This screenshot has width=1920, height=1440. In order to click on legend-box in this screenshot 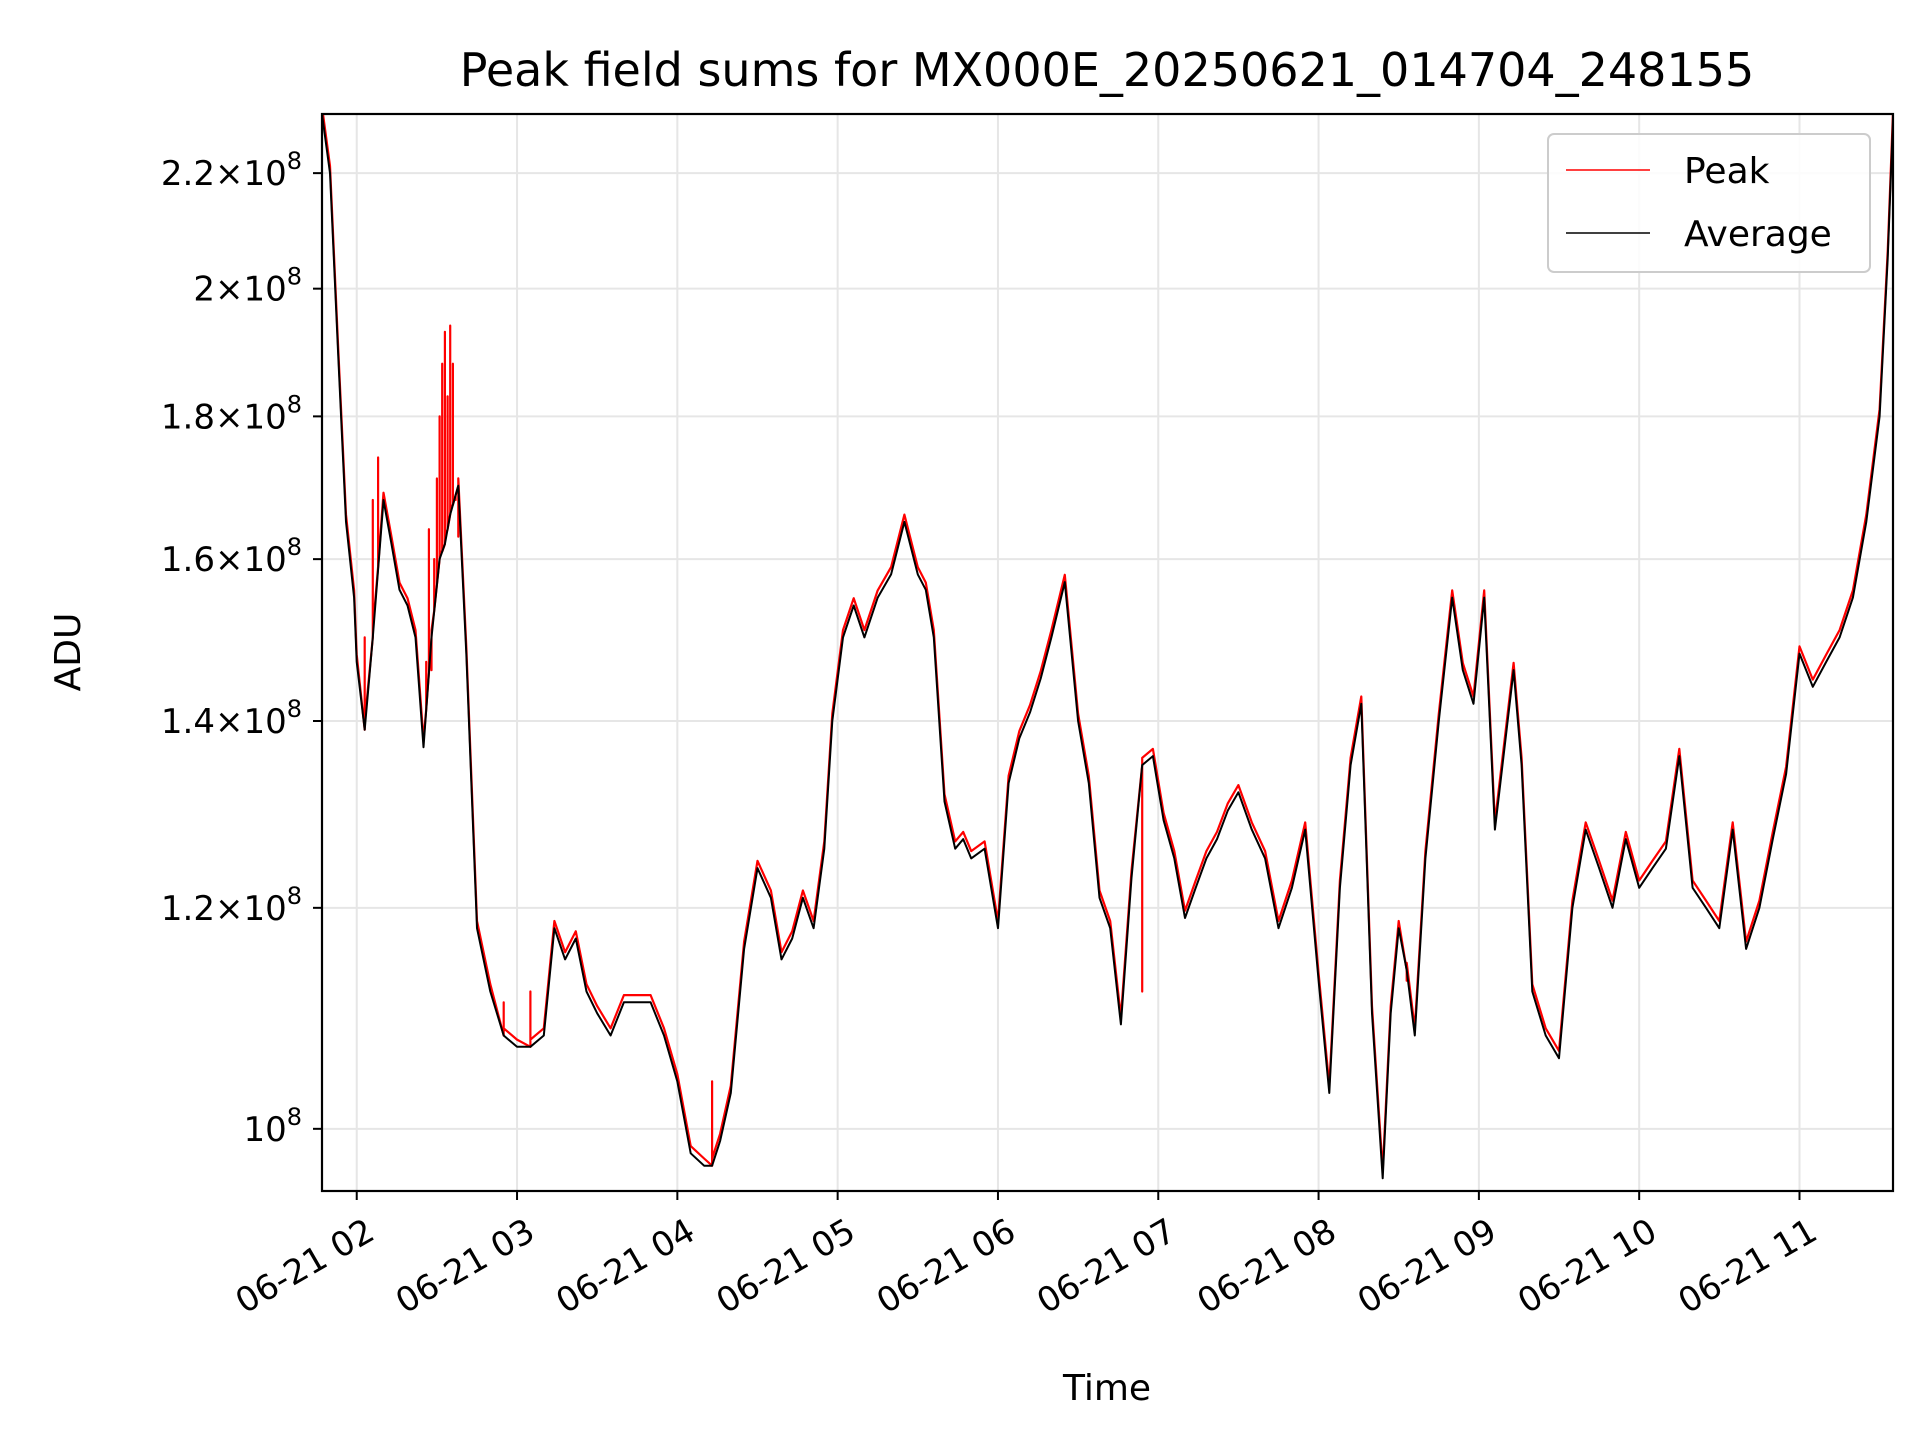, I will do `click(1709, 203)`.